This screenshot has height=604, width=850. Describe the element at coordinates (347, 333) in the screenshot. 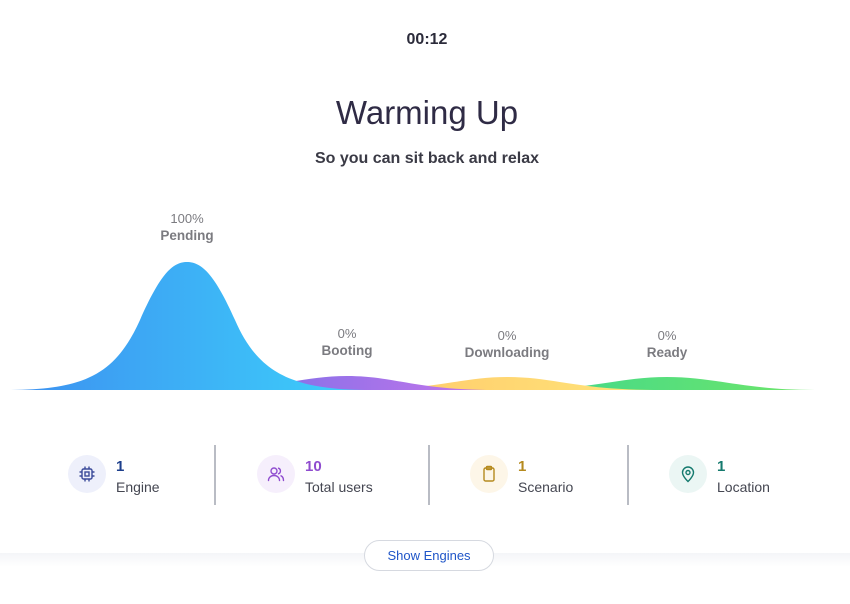

I see `stage-booting-percent: 0%` at that location.